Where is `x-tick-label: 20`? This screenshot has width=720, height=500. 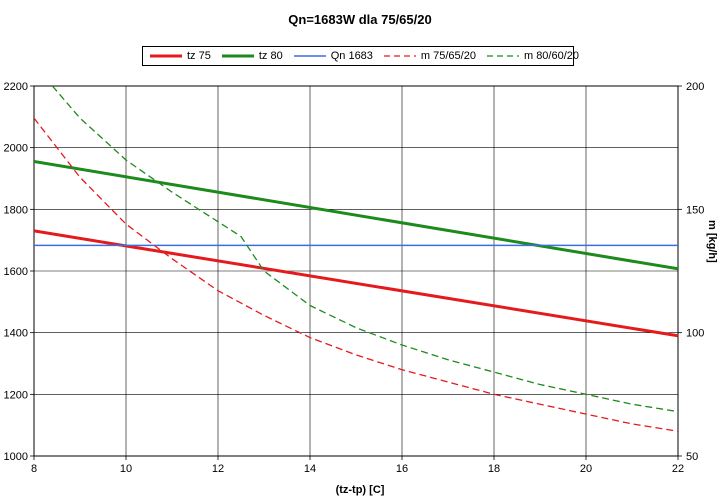
x-tick-label: 20 is located at coordinates (586, 469).